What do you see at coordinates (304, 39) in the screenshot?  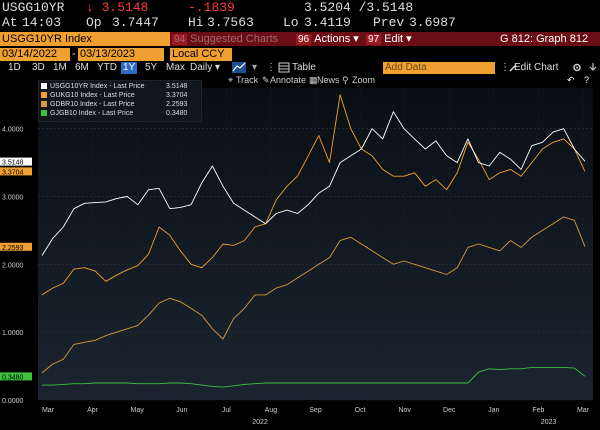 I see `actions-number: 96` at bounding box center [304, 39].